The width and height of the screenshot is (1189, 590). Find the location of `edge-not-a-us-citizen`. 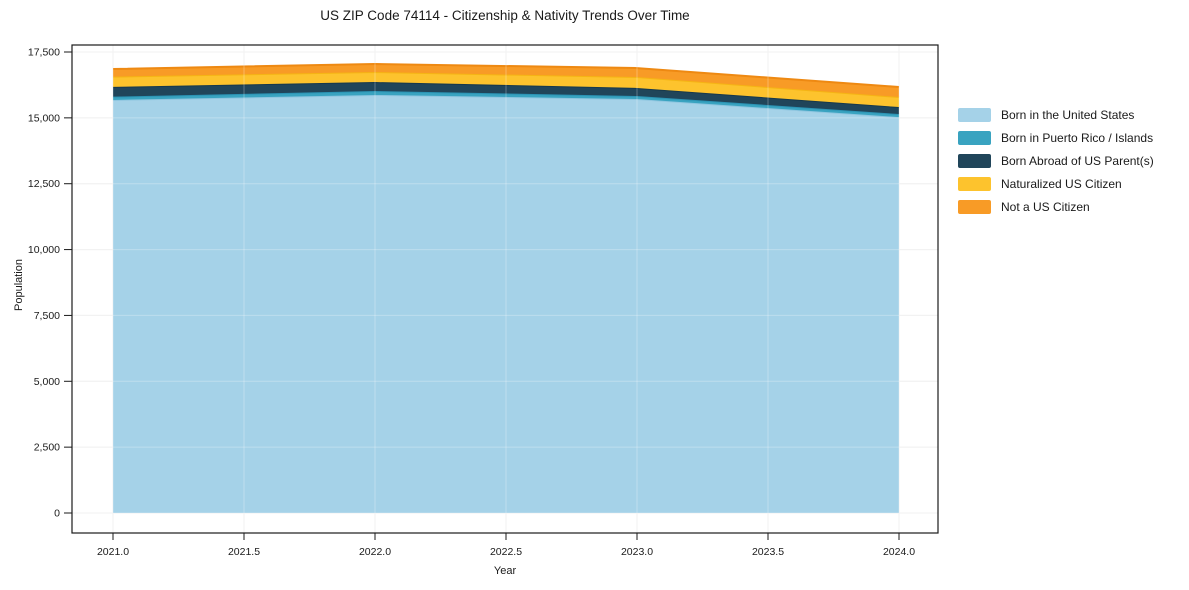

edge-not-a-us-citizen is located at coordinates (506, 75).